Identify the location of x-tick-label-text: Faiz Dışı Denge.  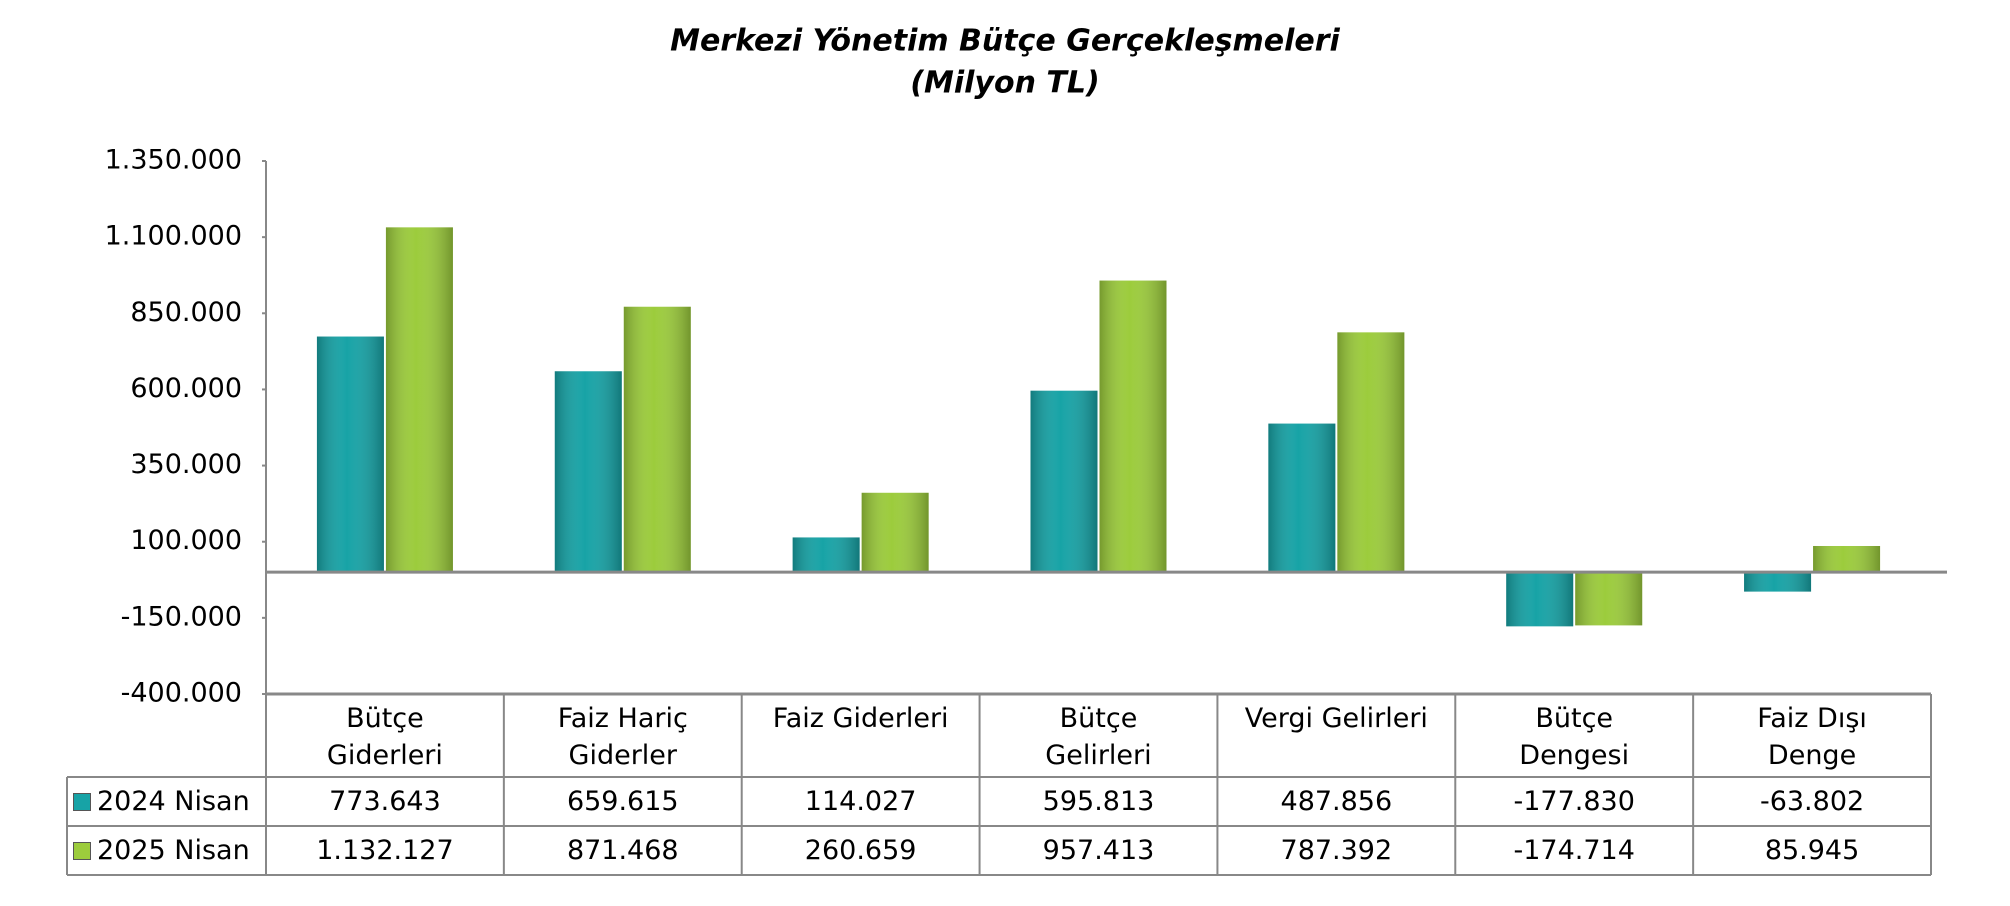
(1812, 737).